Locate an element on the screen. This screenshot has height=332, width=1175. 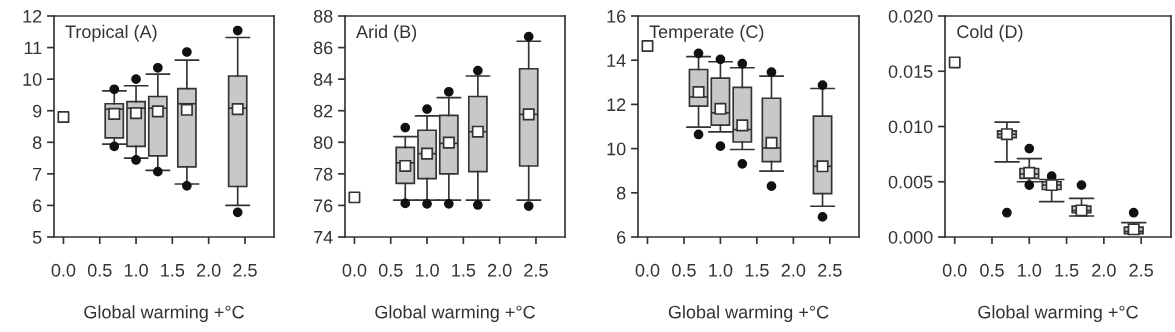
y-tick-label: 74 is located at coordinates (323, 237).